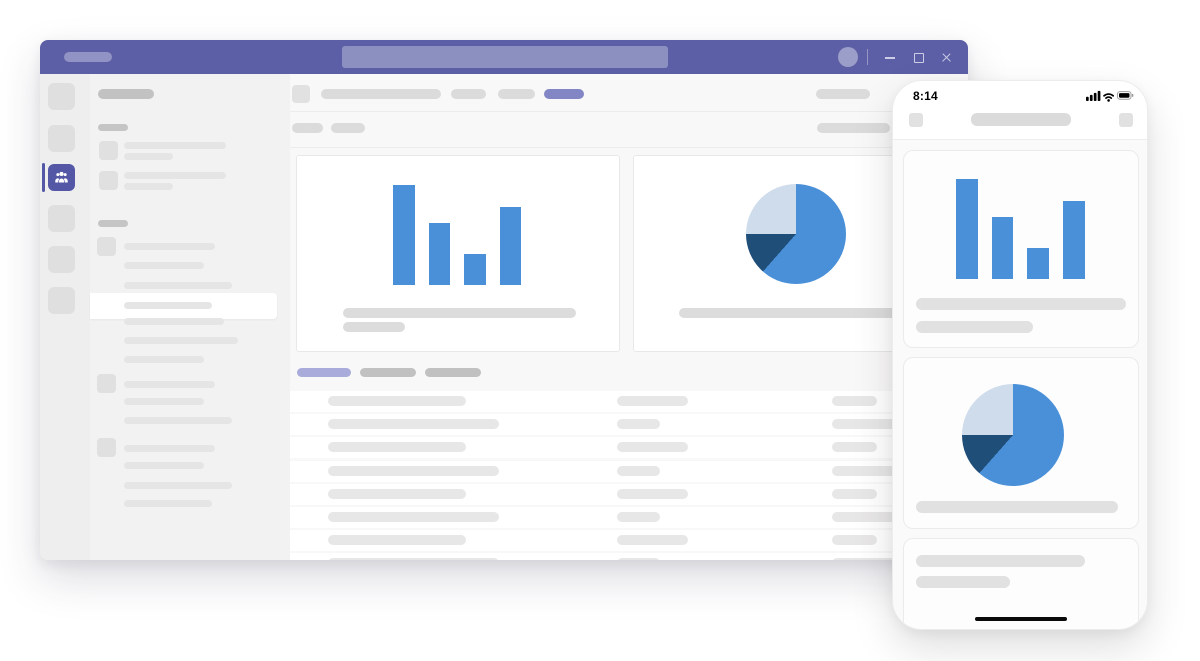 This screenshot has width=1200, height=661. I want to click on toolbar-divider, so click(629, 147).